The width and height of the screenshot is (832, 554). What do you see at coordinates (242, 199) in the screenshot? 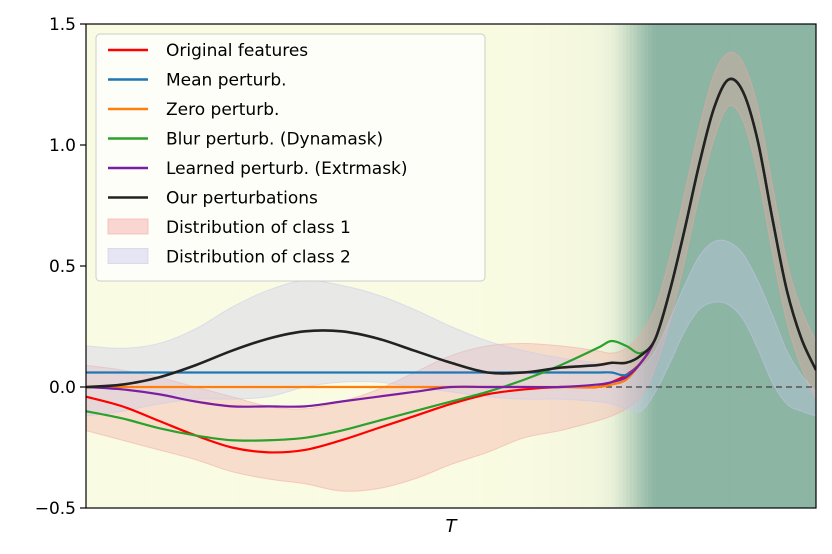
I see `legend-label: Our perturbations` at bounding box center [242, 199].